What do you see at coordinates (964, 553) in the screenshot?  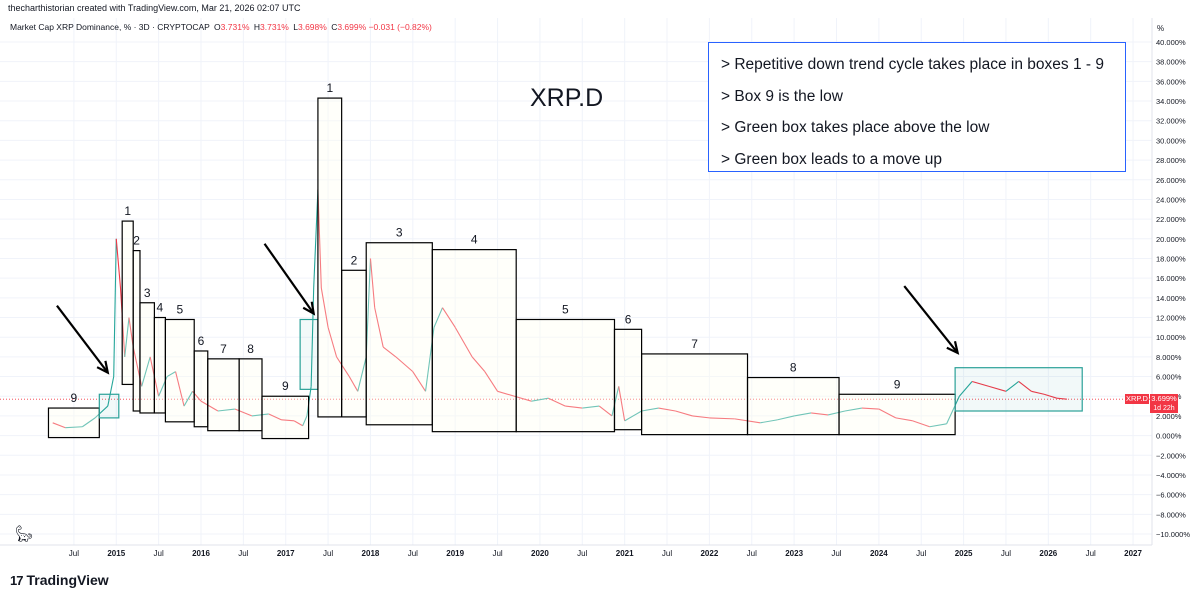 I see `x-tick-label: 2025` at bounding box center [964, 553].